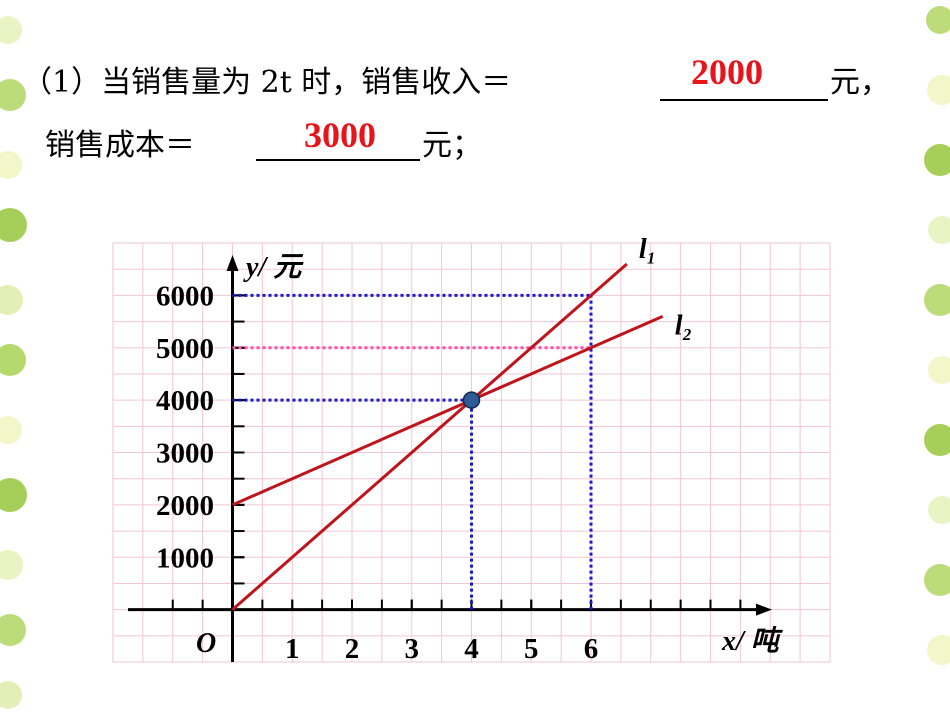 The height and width of the screenshot is (713, 950). Describe the element at coordinates (764, 609) in the screenshot. I see `x-arrow` at that location.